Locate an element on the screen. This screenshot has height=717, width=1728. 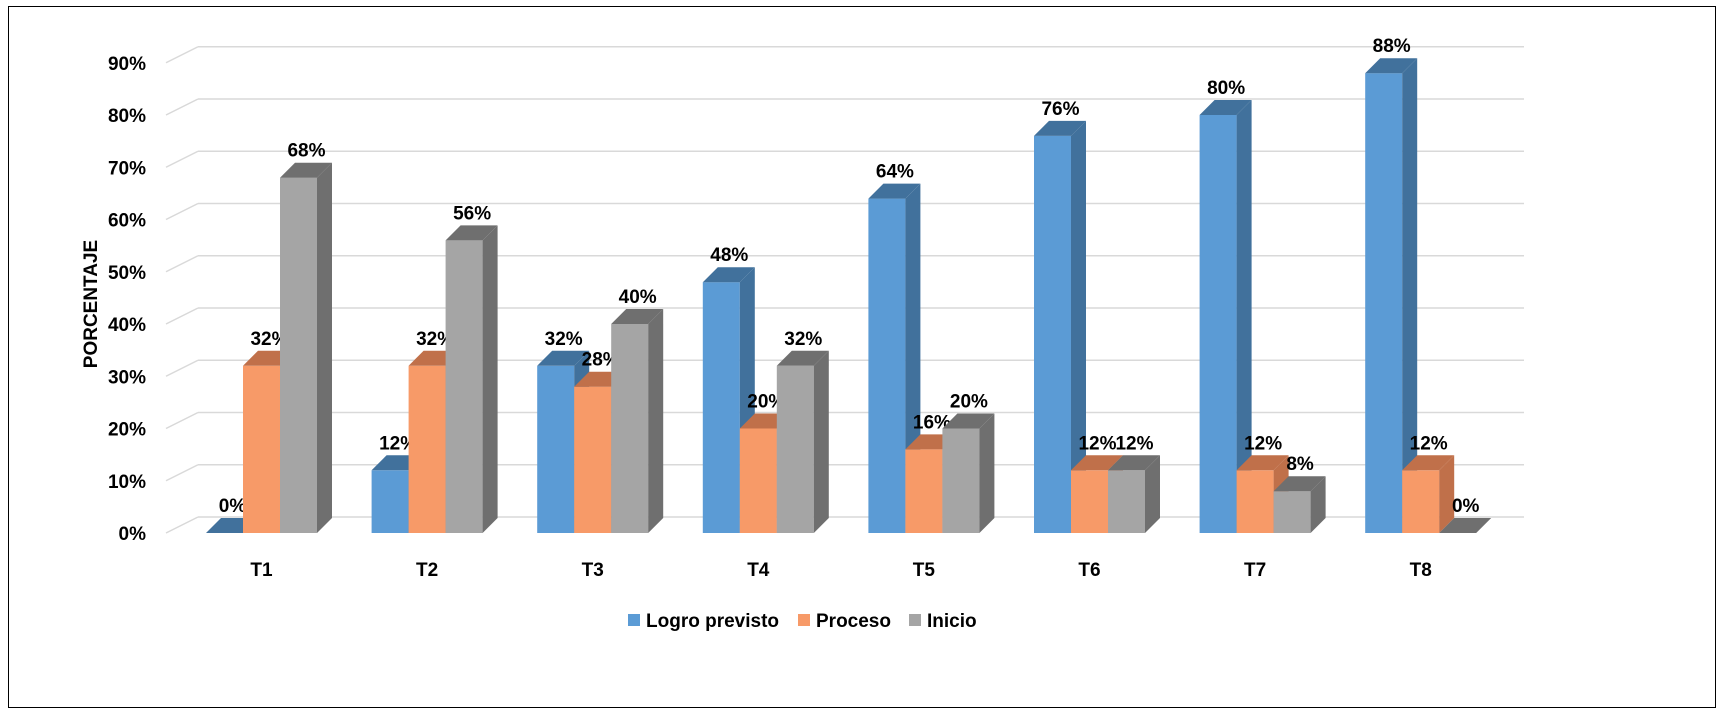
y-tick-label: 30% is located at coordinates (127, 377).